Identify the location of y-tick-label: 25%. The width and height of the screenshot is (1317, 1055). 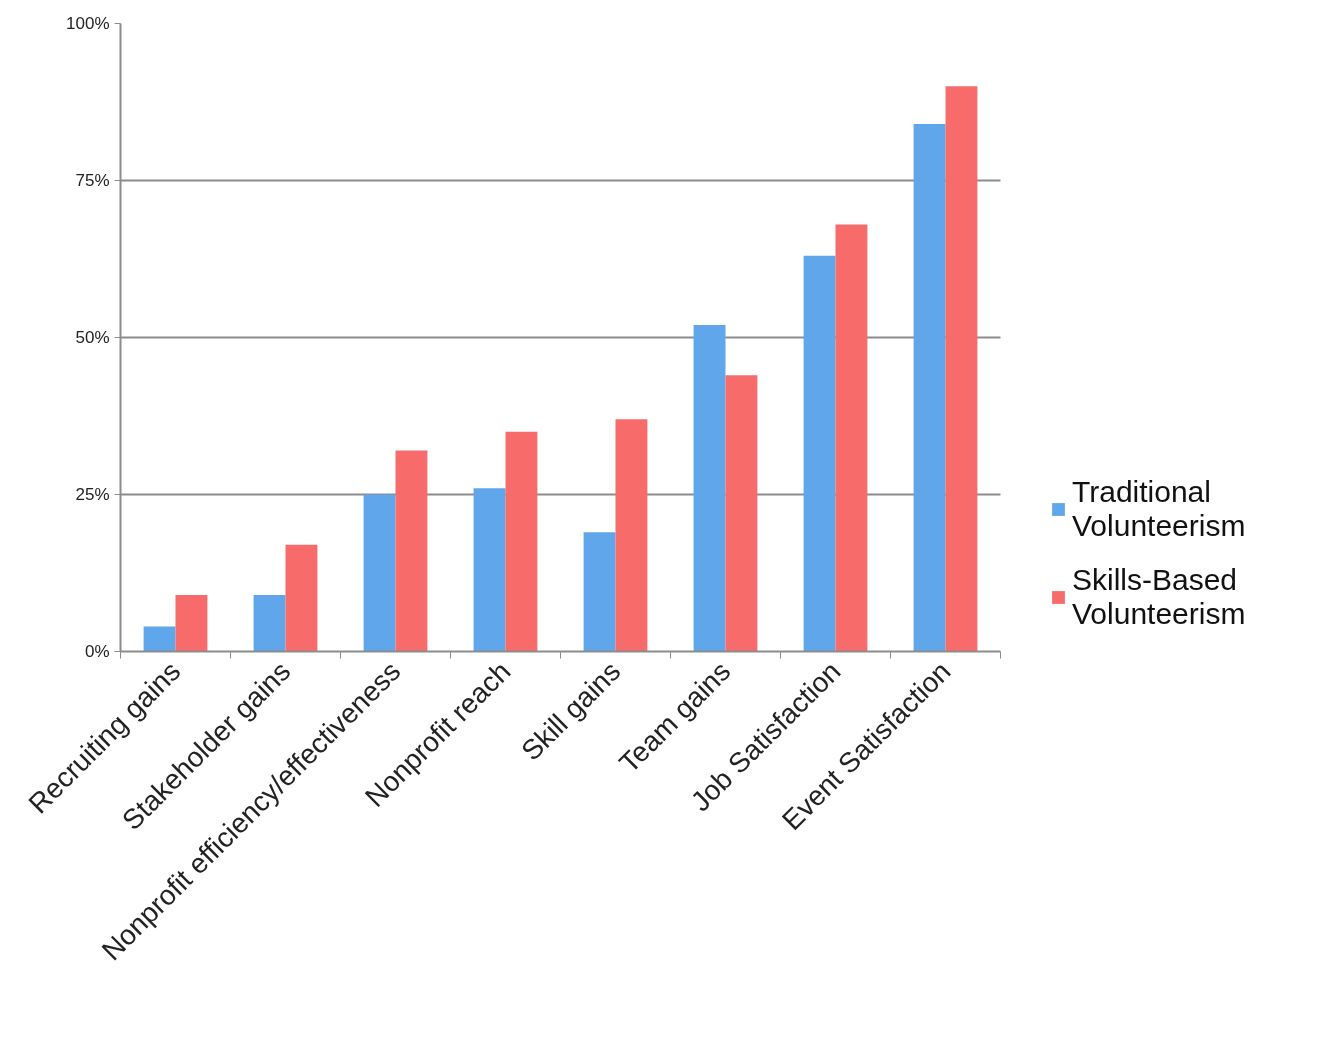
(92, 494).